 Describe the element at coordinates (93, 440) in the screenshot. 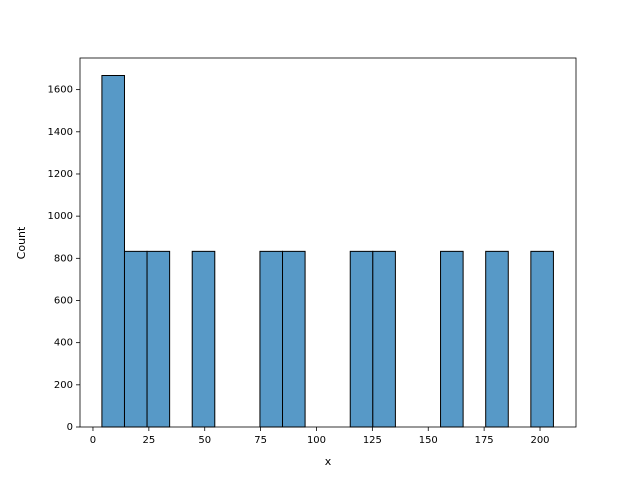

I see `x-tick-label: 0` at that location.